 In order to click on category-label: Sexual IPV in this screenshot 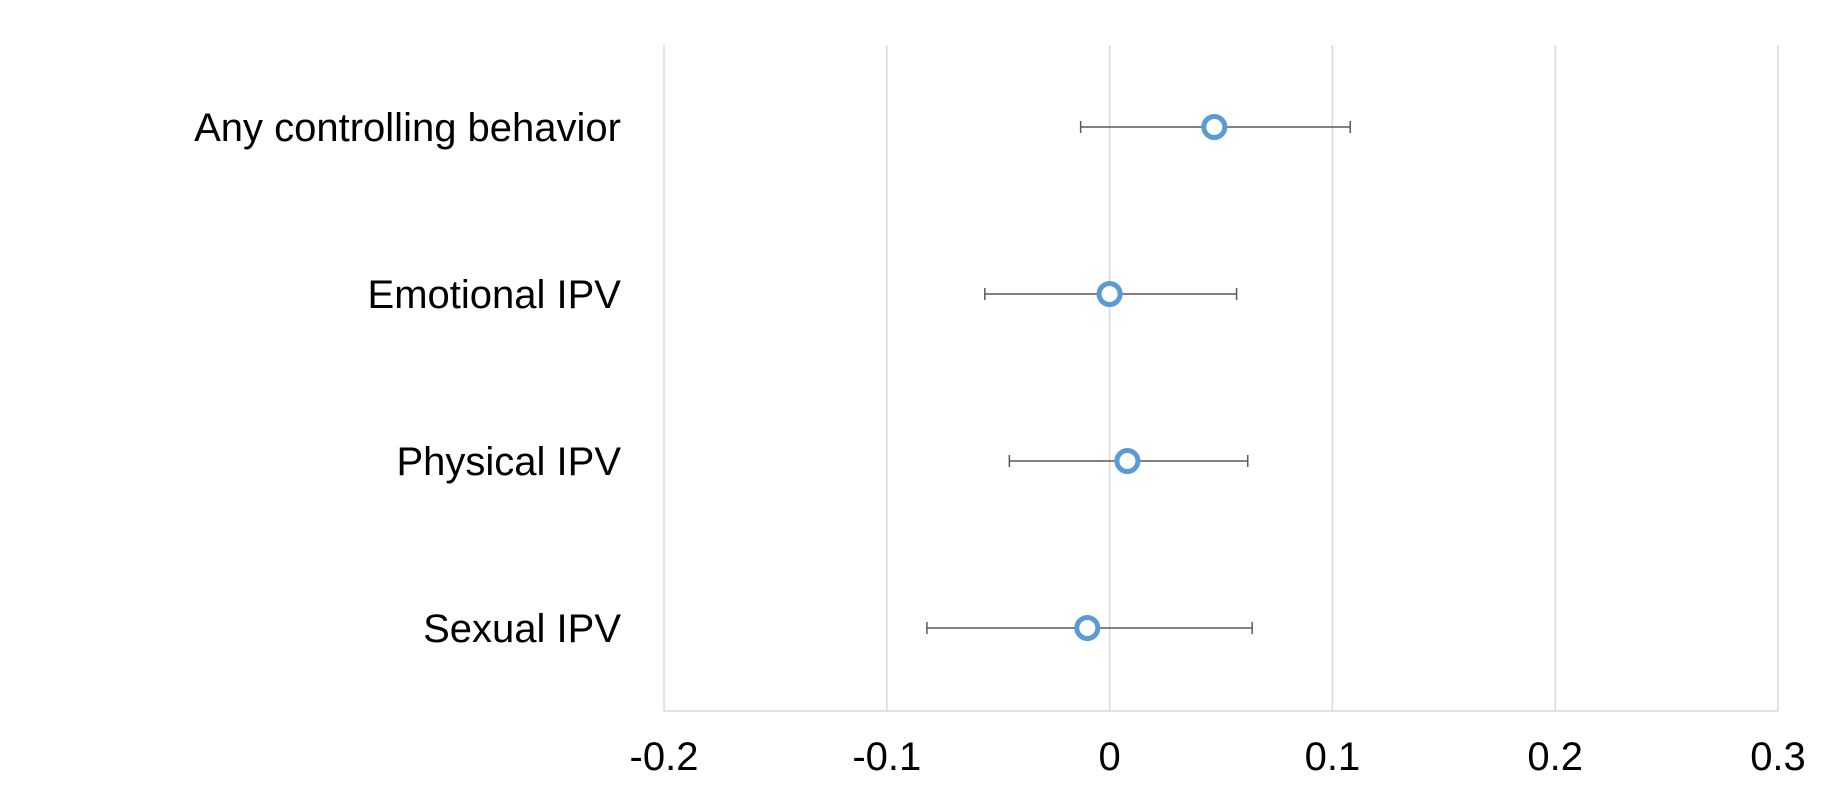, I will do `click(522, 629)`.